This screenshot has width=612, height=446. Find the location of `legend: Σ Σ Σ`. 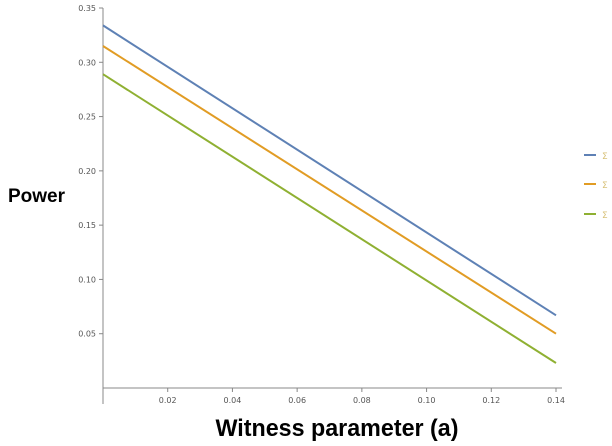

legend: Σ Σ Σ is located at coordinates (596, 186).